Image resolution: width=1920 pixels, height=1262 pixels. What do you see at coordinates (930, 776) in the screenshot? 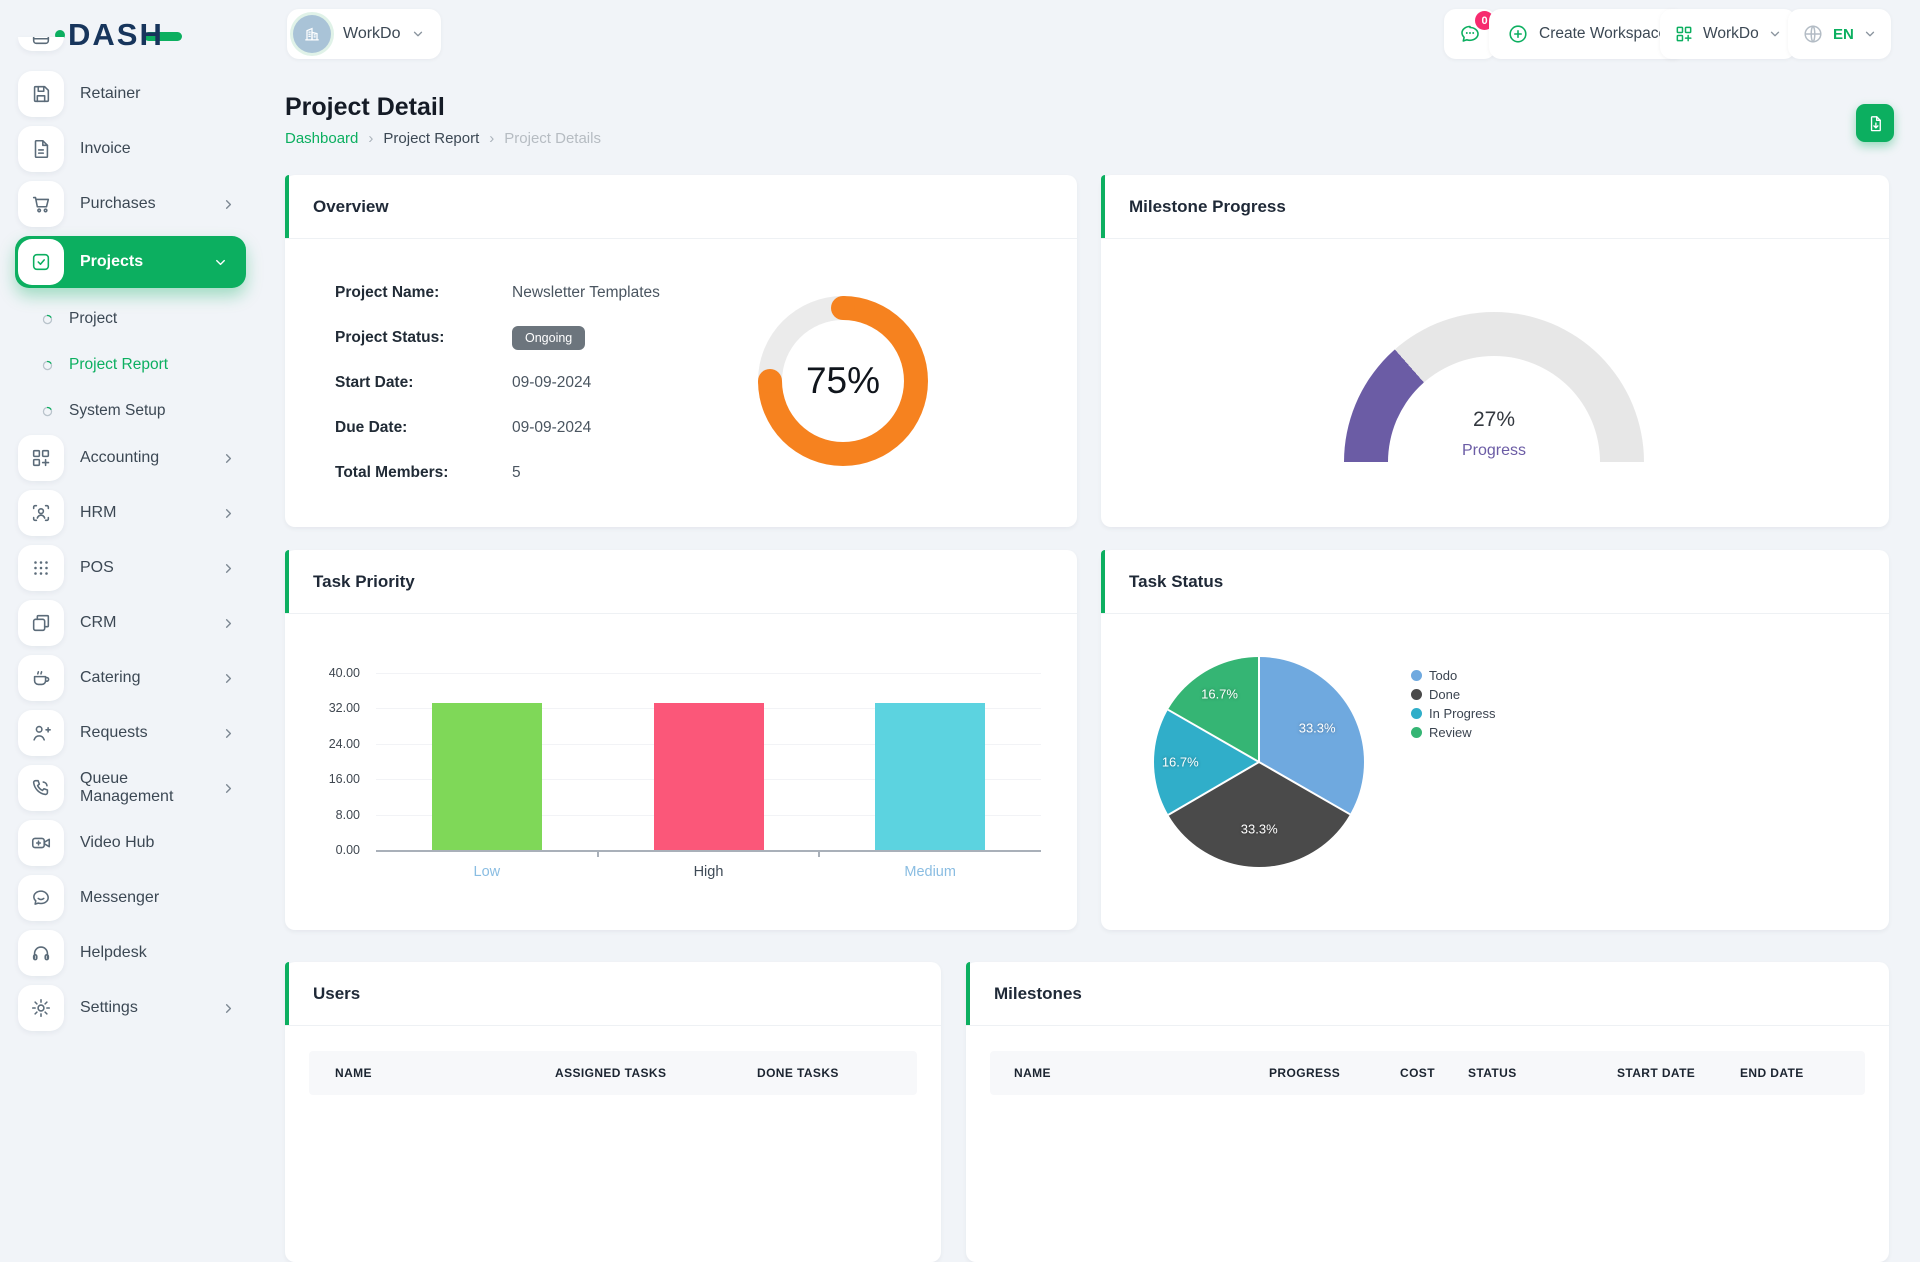
I see `bar-medium` at bounding box center [930, 776].